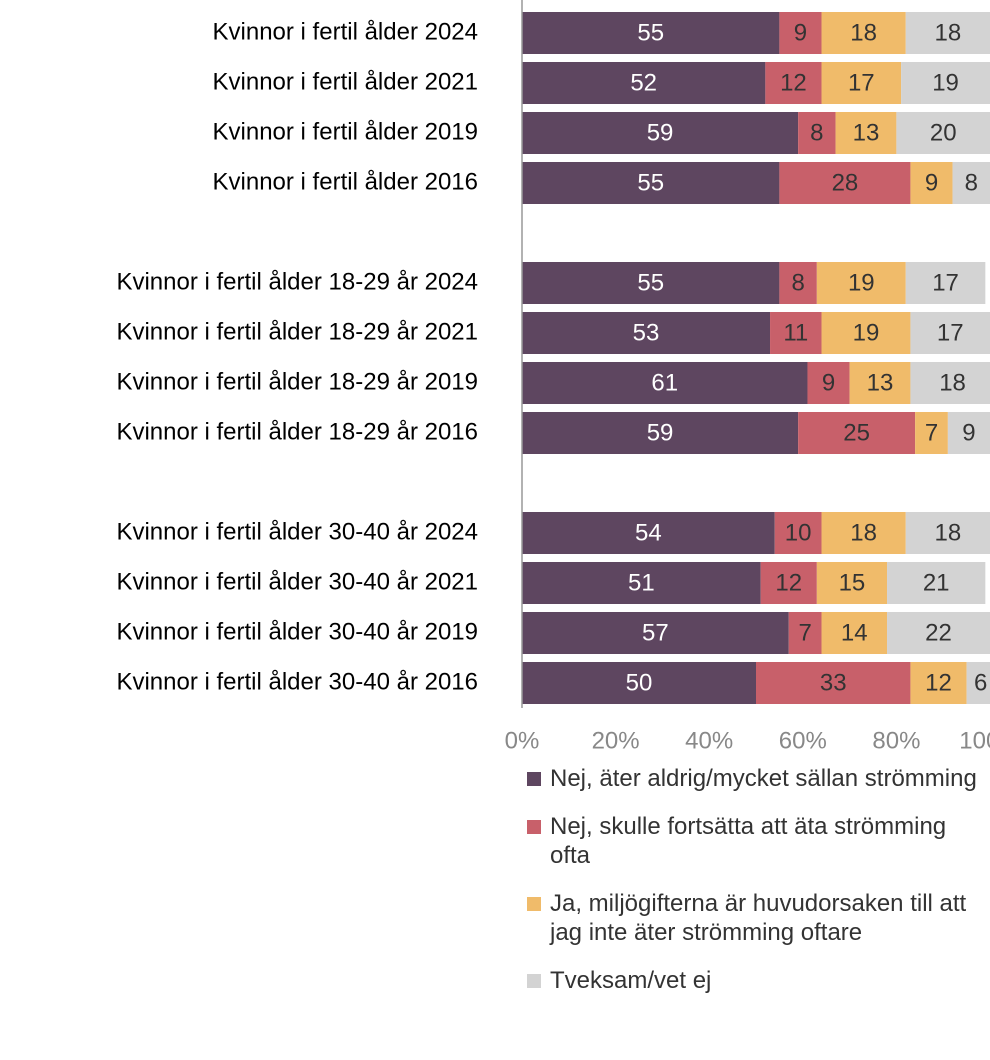  I want to click on data-label: 33, so click(833, 682).